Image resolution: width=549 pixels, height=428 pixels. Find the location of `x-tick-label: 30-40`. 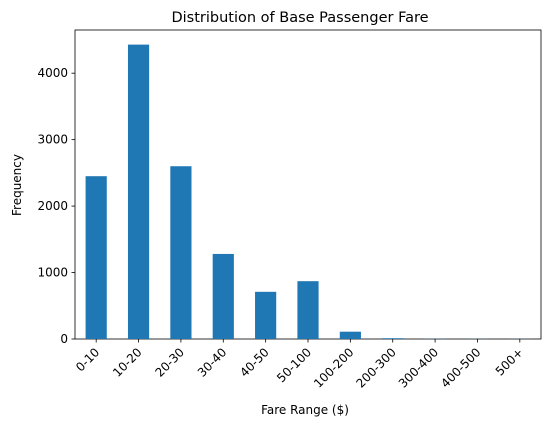

x-tick-label: 30-40 is located at coordinates (212, 362).